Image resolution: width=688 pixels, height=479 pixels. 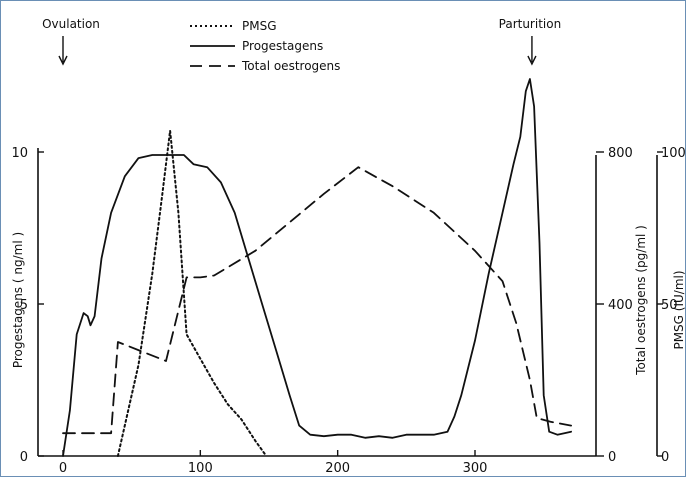 What do you see at coordinates (282, 46) in the screenshot?
I see `legend-label: Progestagens` at bounding box center [282, 46].